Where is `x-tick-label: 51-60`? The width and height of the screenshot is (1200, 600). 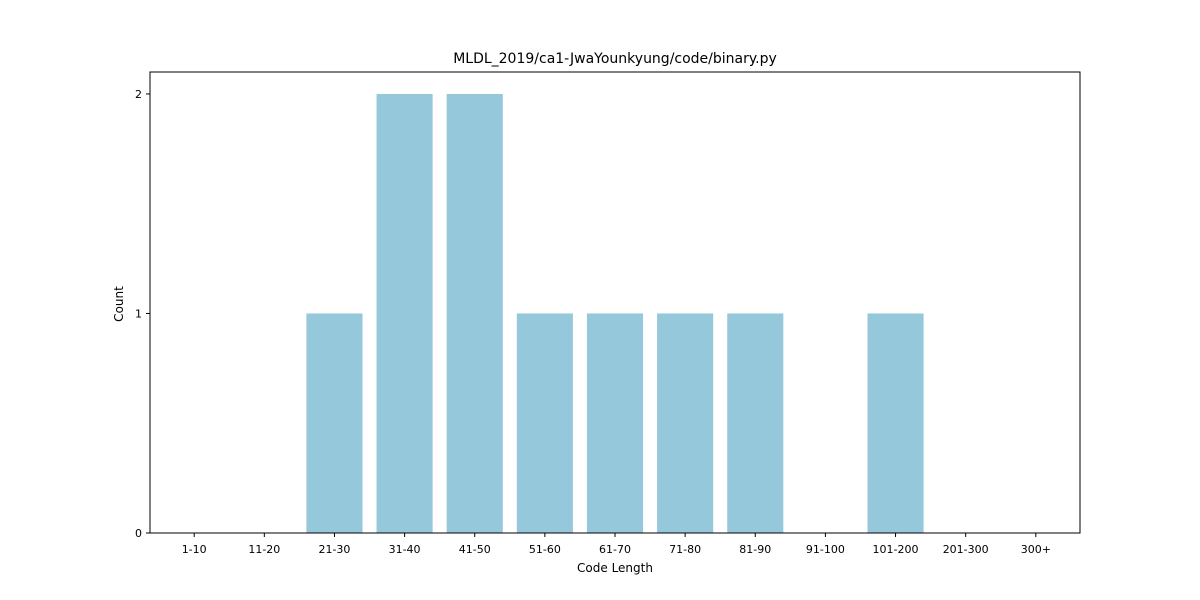
x-tick-label: 51-60 is located at coordinates (545, 549).